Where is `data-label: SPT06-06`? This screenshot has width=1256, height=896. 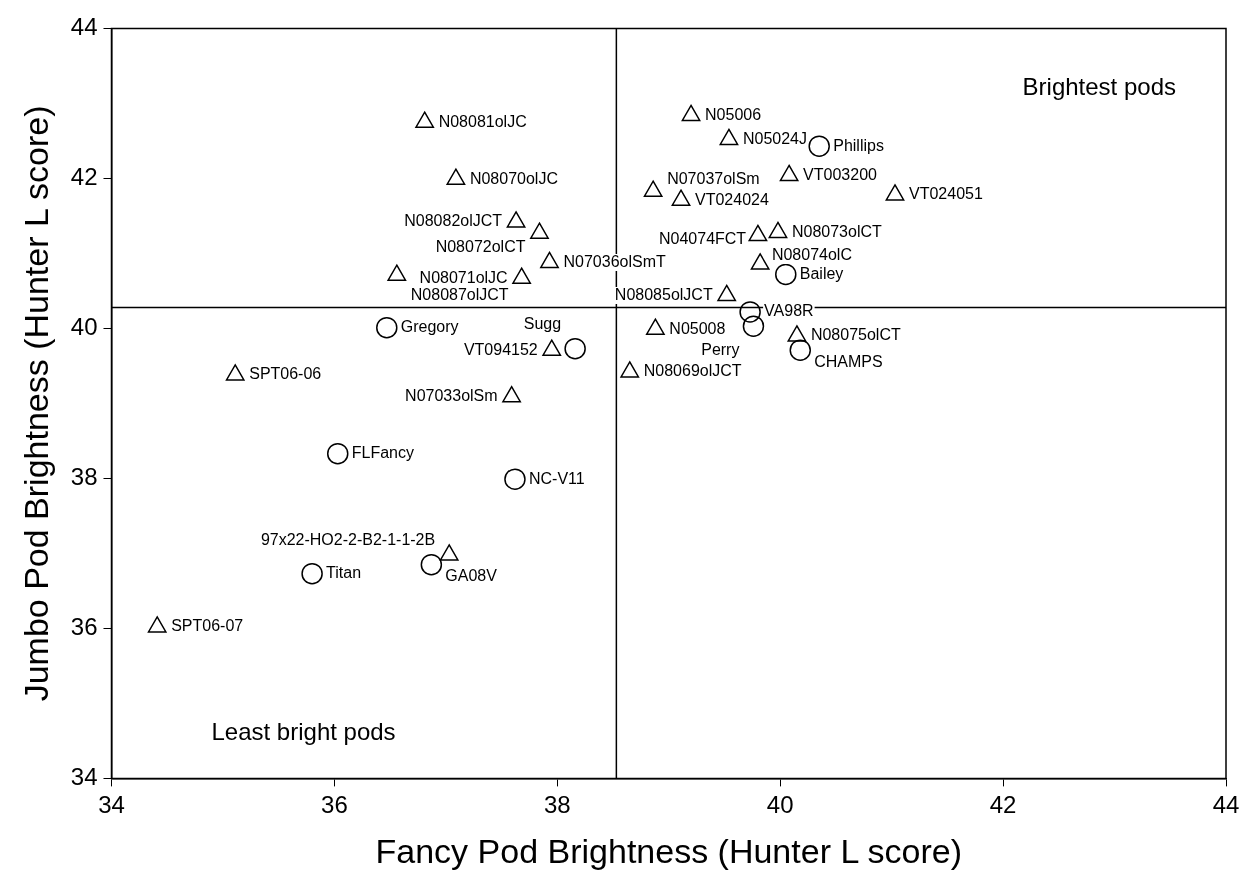
data-label: SPT06-06 is located at coordinates (285, 374).